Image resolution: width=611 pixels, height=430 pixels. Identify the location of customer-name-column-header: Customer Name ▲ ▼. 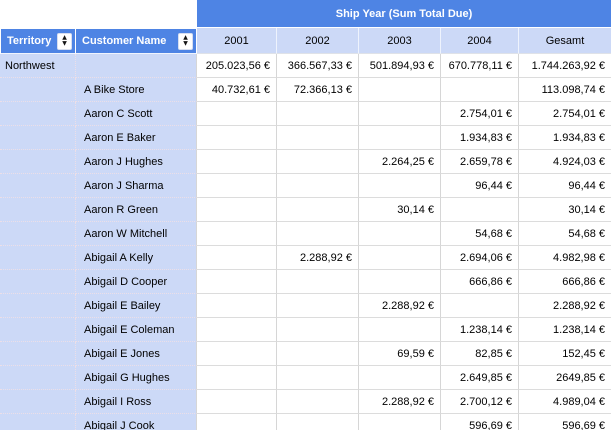
(136, 41).